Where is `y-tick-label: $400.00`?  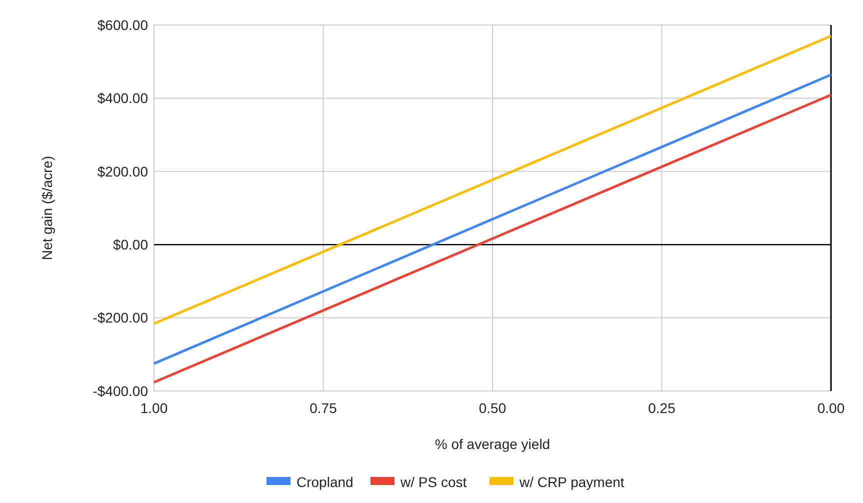
y-tick-label: $400.00 is located at coordinates (122, 98).